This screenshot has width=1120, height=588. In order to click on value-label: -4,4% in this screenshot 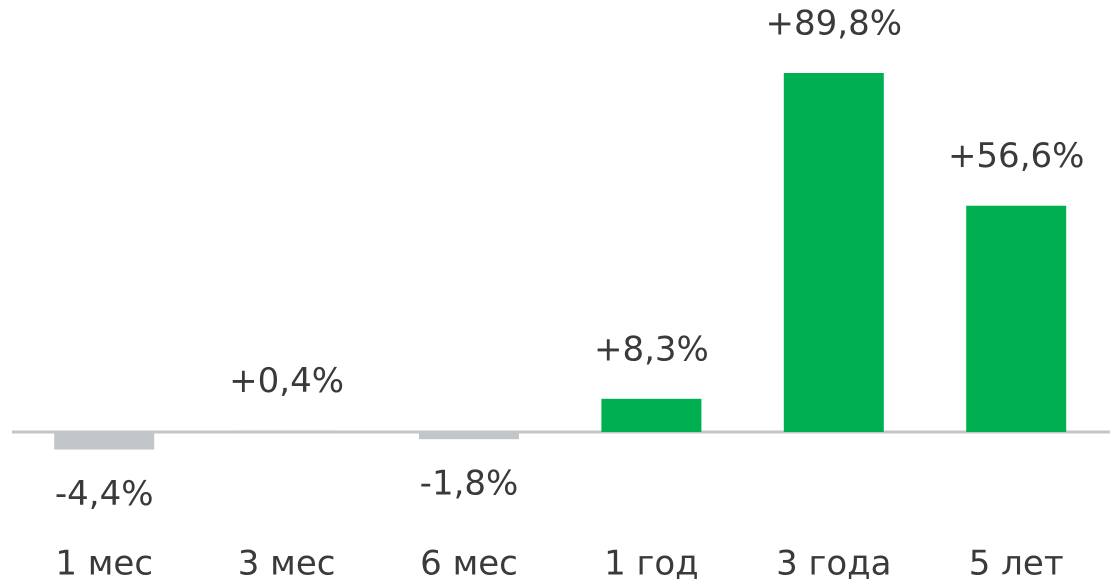, I will do `click(104, 494)`.